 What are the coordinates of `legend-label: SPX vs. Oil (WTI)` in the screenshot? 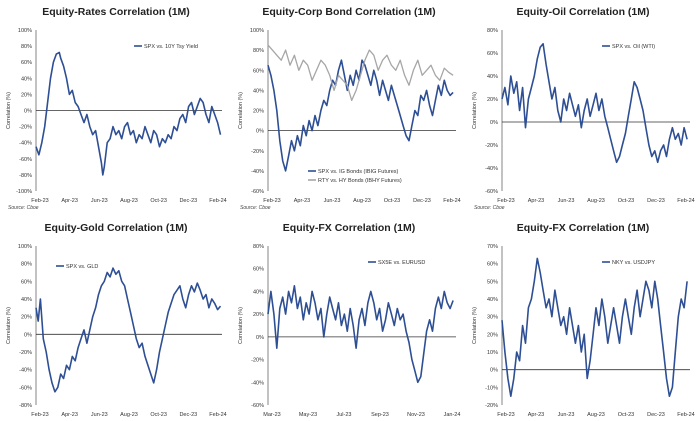 It's located at (633, 47).